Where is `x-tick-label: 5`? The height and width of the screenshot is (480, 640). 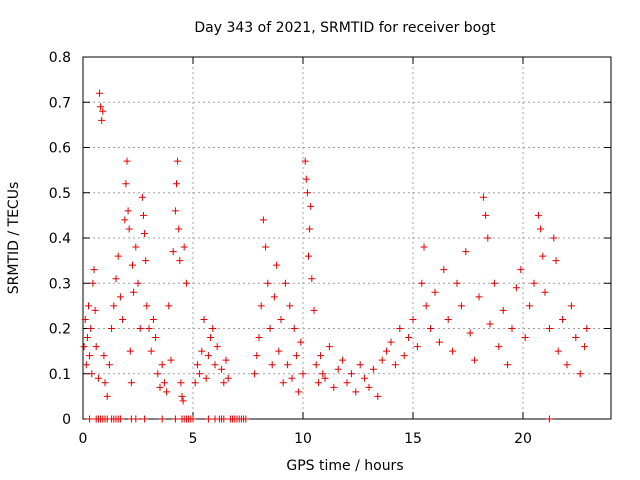 x-tick-label: 5 is located at coordinates (193, 439).